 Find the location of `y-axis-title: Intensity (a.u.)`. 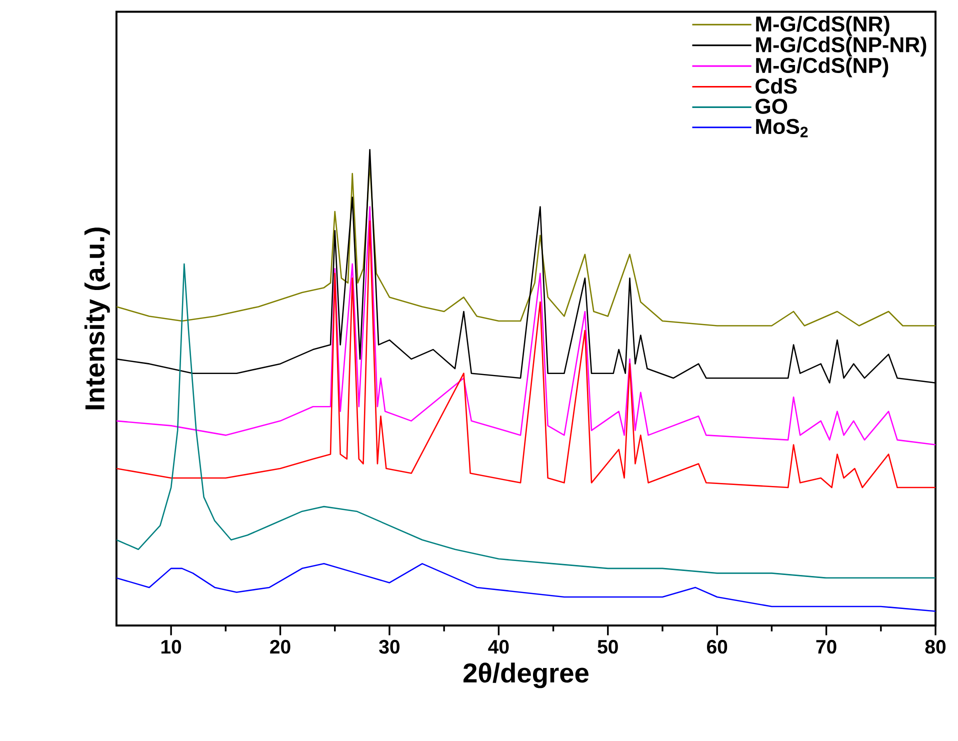

y-axis-title: Intensity (a.u.) is located at coordinates (97, 319).